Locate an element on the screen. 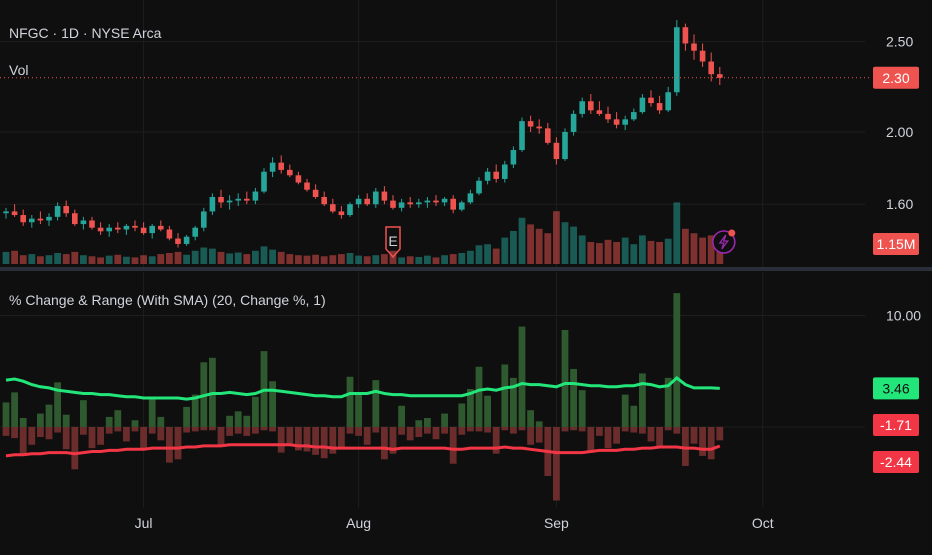  y-tick-label-price: 2.50 is located at coordinates (899, 42).